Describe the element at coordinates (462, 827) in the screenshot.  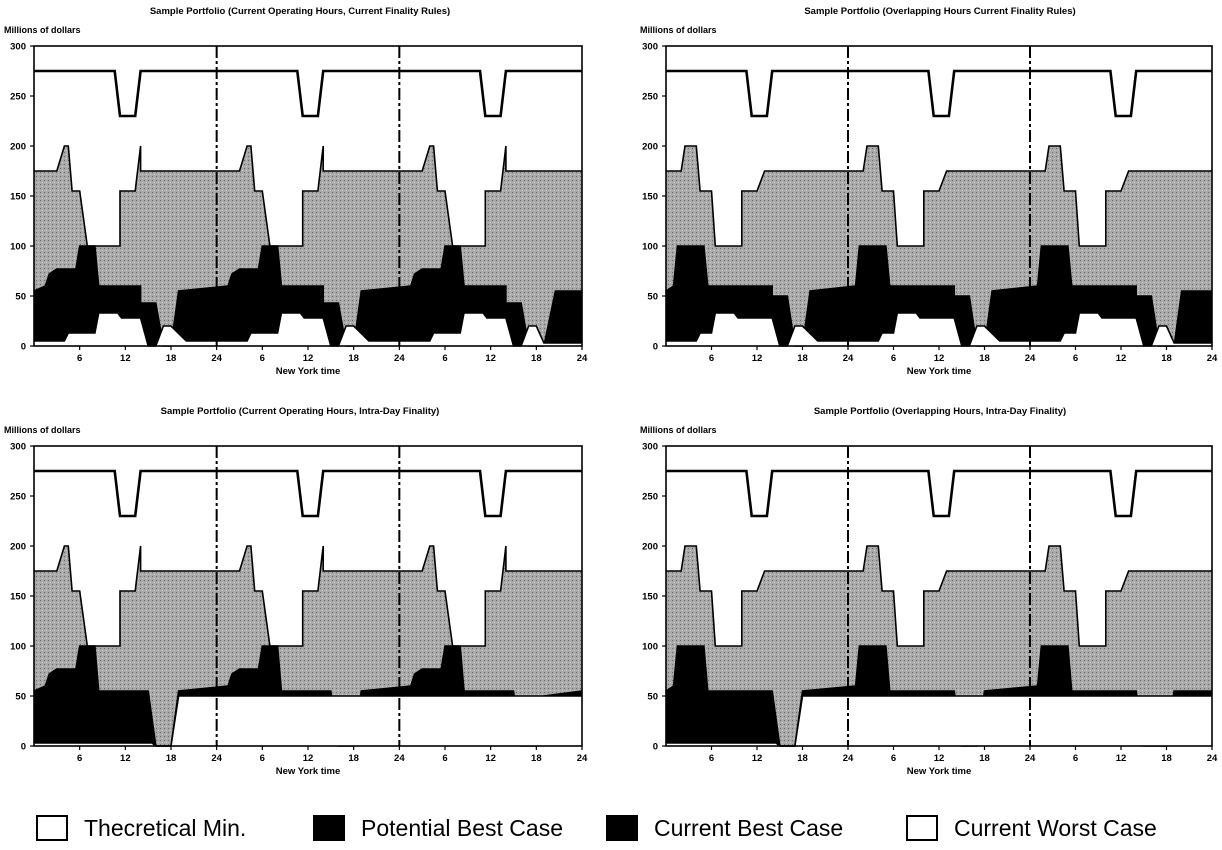
I see `legend-label-potential-best-case: Potential Best Case` at that location.